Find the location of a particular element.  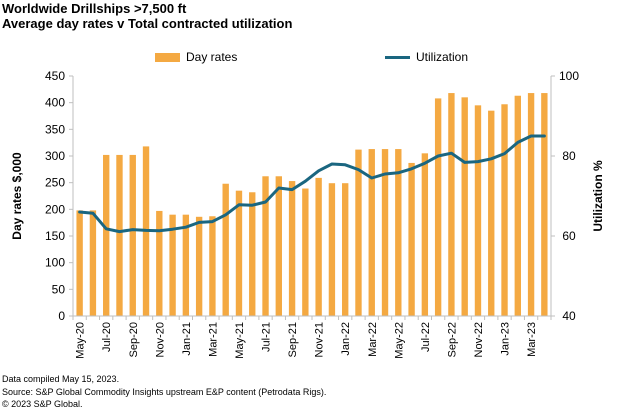

legend-label-day-rates: Day rates is located at coordinates (211, 57).